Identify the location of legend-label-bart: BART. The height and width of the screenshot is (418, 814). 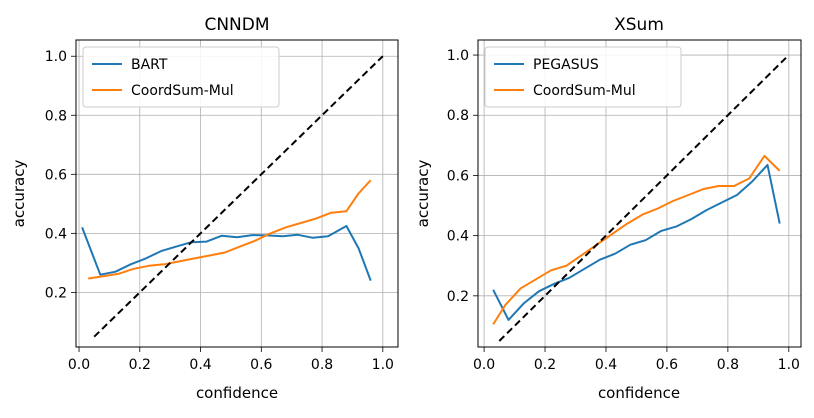
(149, 65).